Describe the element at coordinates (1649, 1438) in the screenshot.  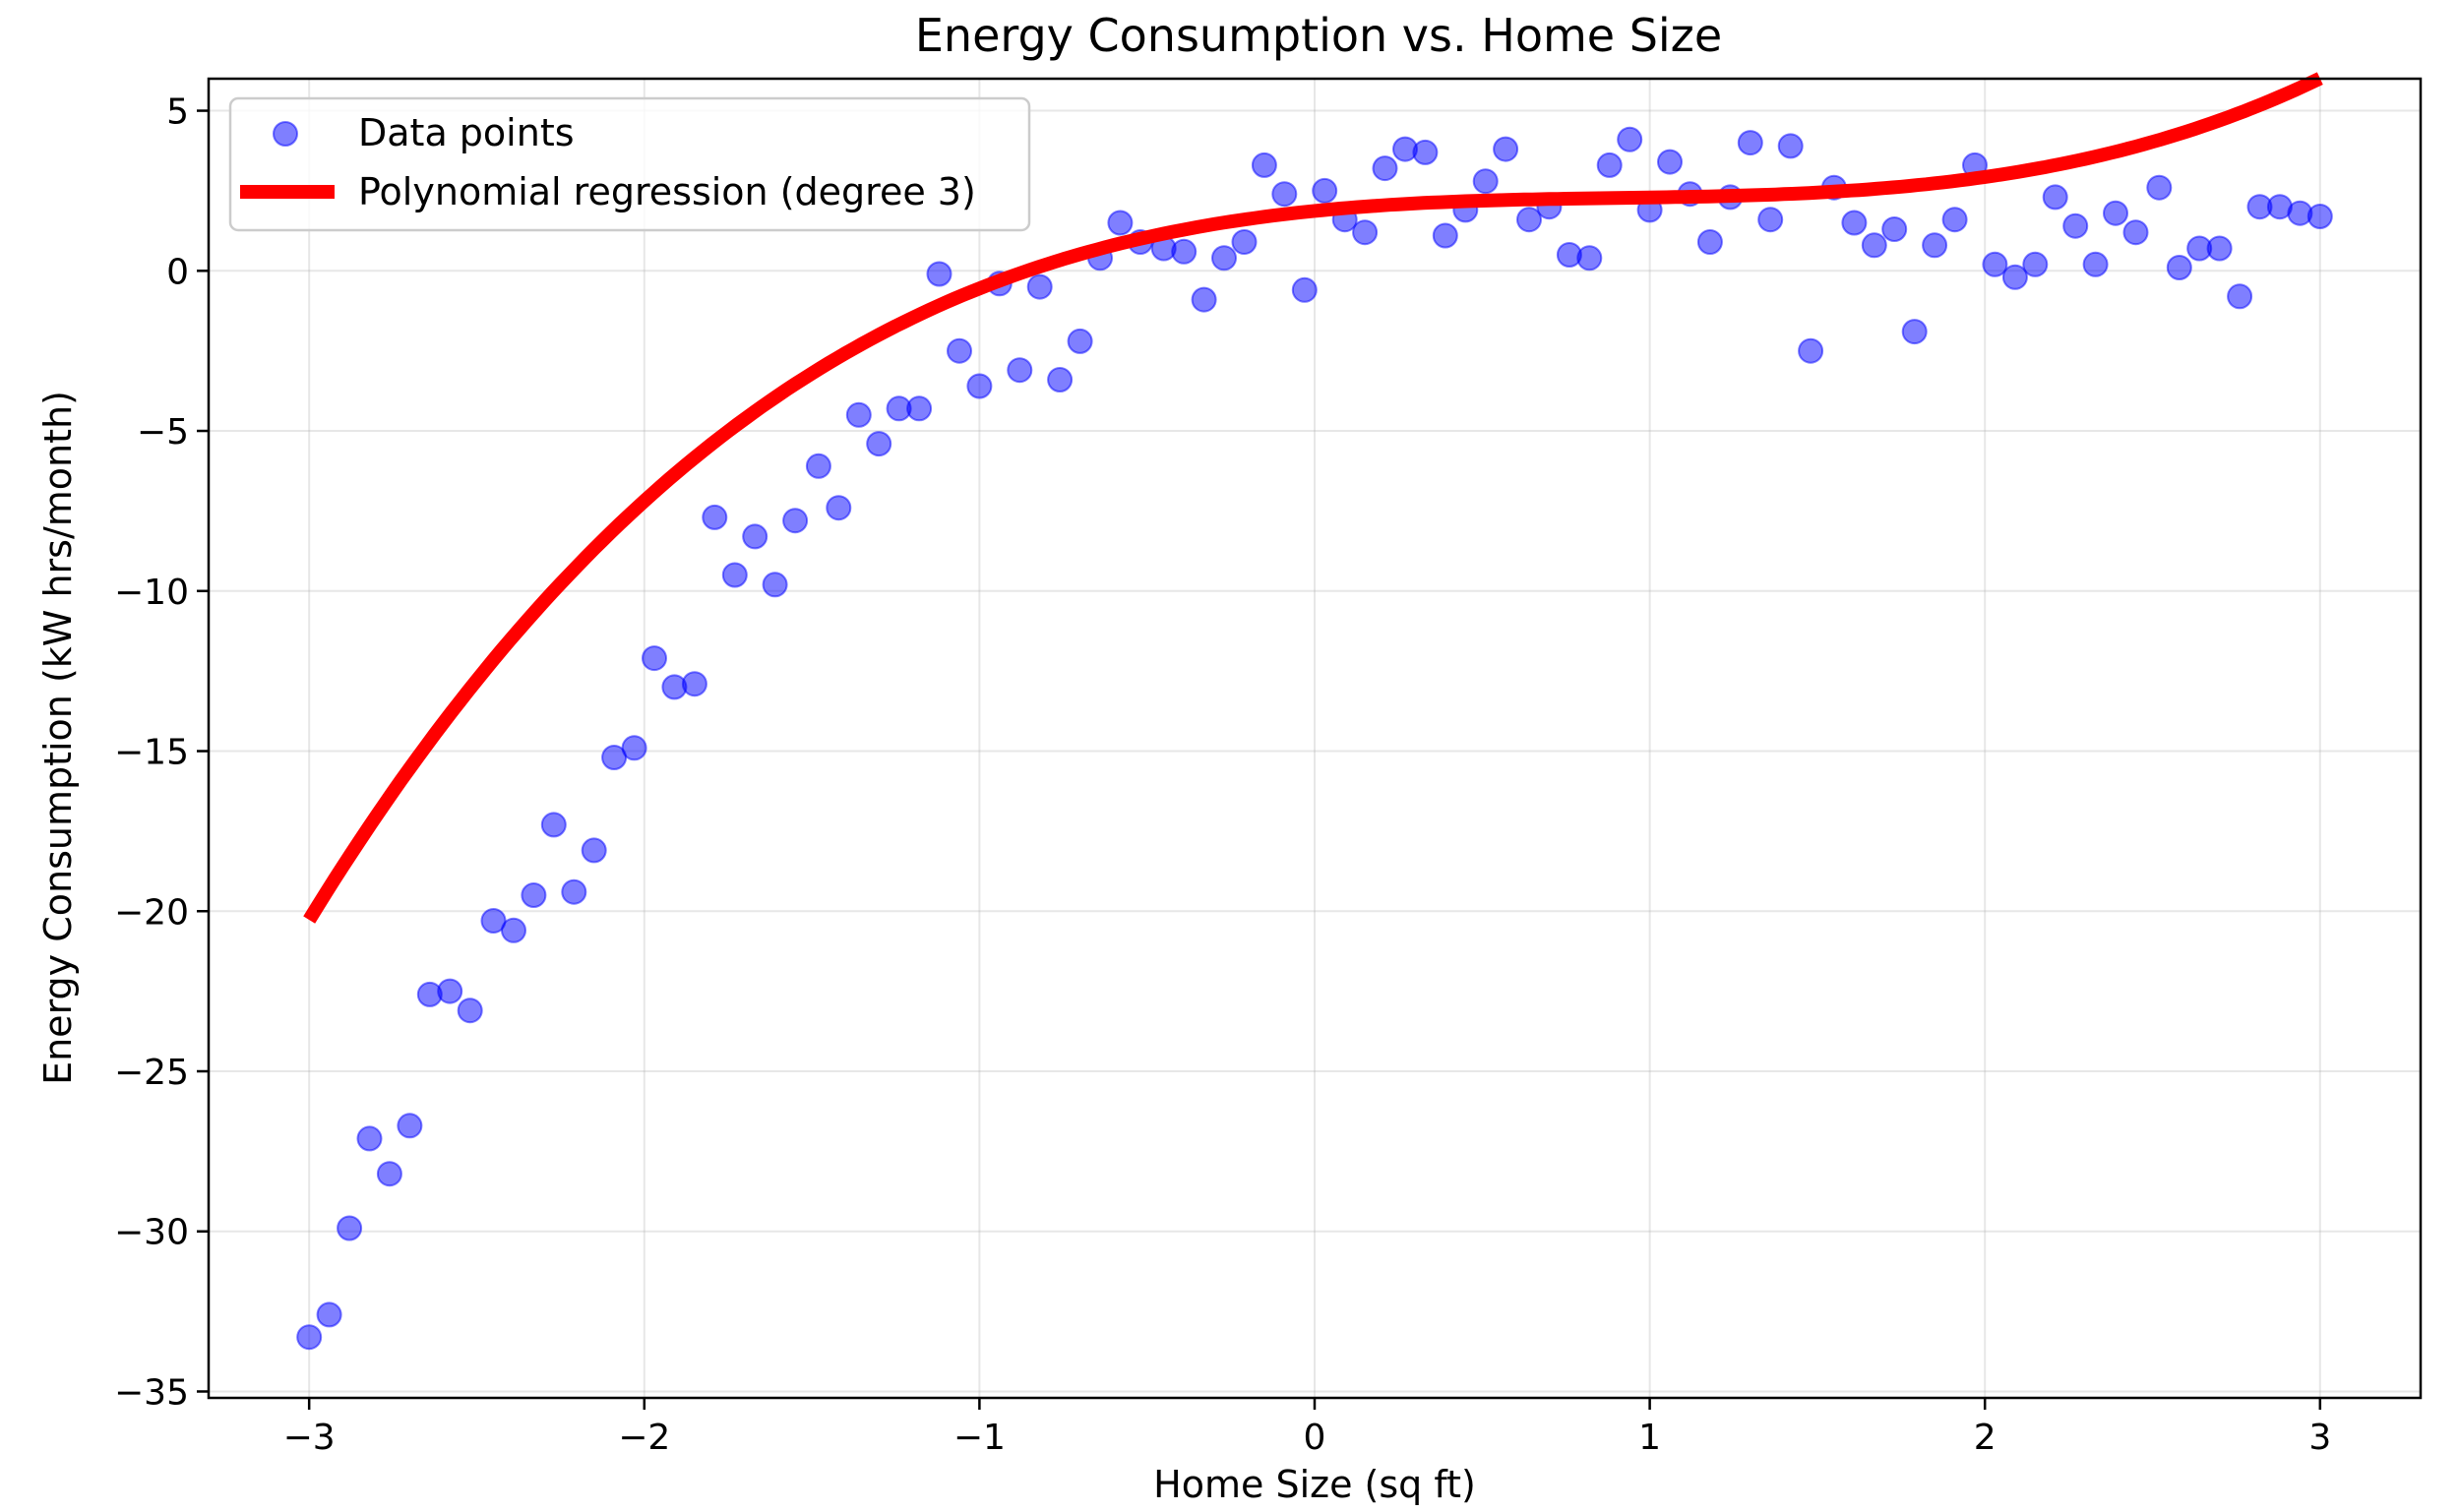
I see `x-tick-label: 1` at that location.